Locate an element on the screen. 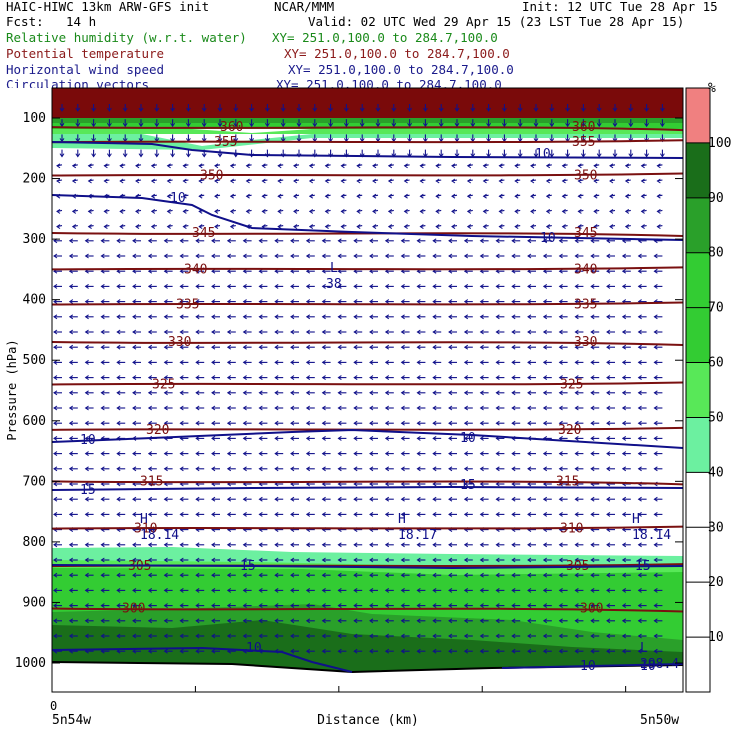 The width and height of the screenshot is (740, 740). y-tick-label: 100 is located at coordinates (34, 118).